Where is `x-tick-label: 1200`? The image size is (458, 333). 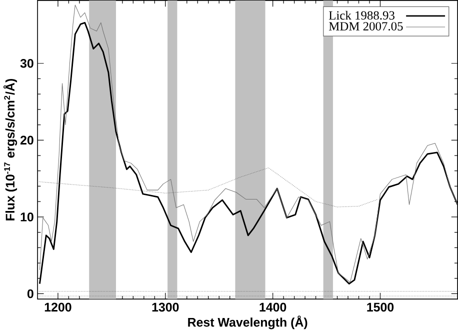
x-tick-label: 1200 is located at coordinates (58, 307).